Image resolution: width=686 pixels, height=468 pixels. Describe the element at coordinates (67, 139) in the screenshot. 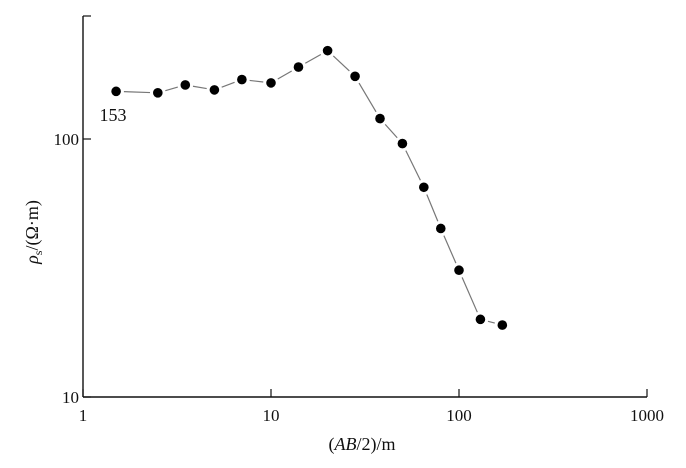

I see `y-tick-label: 100` at that location.